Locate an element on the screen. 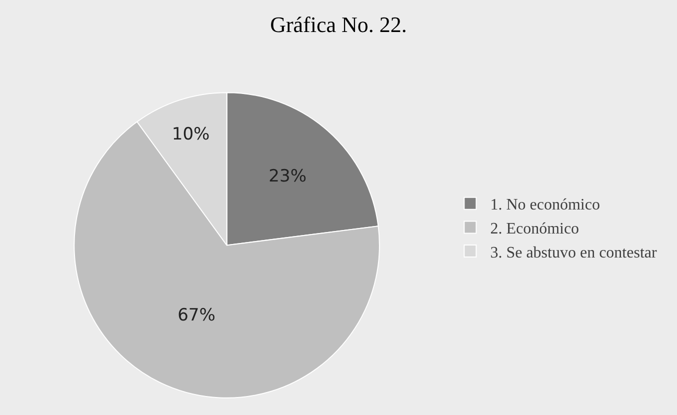 This screenshot has height=415, width=677. legend-label: 3. Se abstuvo en contestar is located at coordinates (574, 253).